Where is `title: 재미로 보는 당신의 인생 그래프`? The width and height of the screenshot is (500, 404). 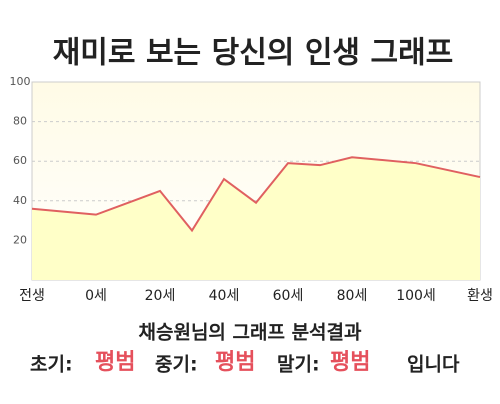 title: 재미로 보는 당신의 인생 그래프 is located at coordinates (253, 53).